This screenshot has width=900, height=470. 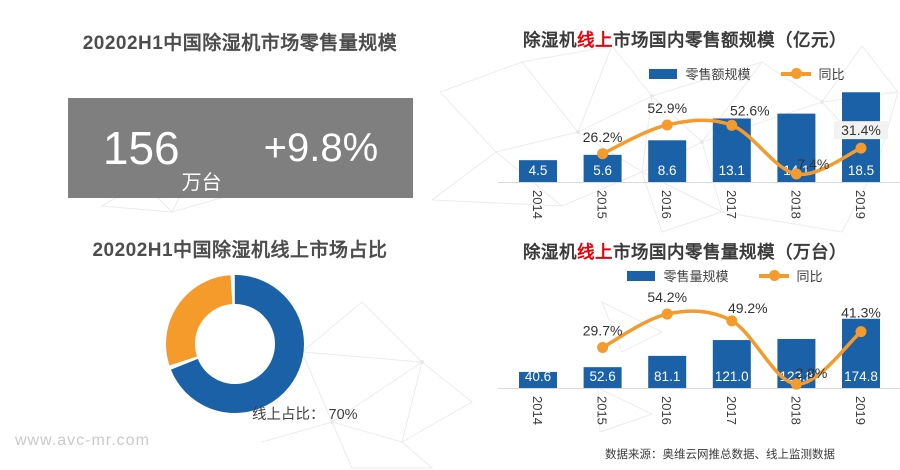 What do you see at coordinates (240, 43) in the screenshot?
I see `retail-volume-title: 20202H1中国除湿机市场零售量规模` at bounding box center [240, 43].